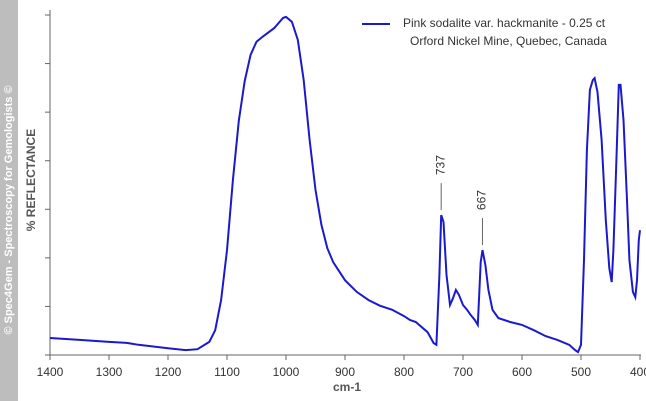 The image size is (646, 401). What do you see at coordinates (347, 387) in the screenshot?
I see `x-axis-label: cm-1` at bounding box center [347, 387].